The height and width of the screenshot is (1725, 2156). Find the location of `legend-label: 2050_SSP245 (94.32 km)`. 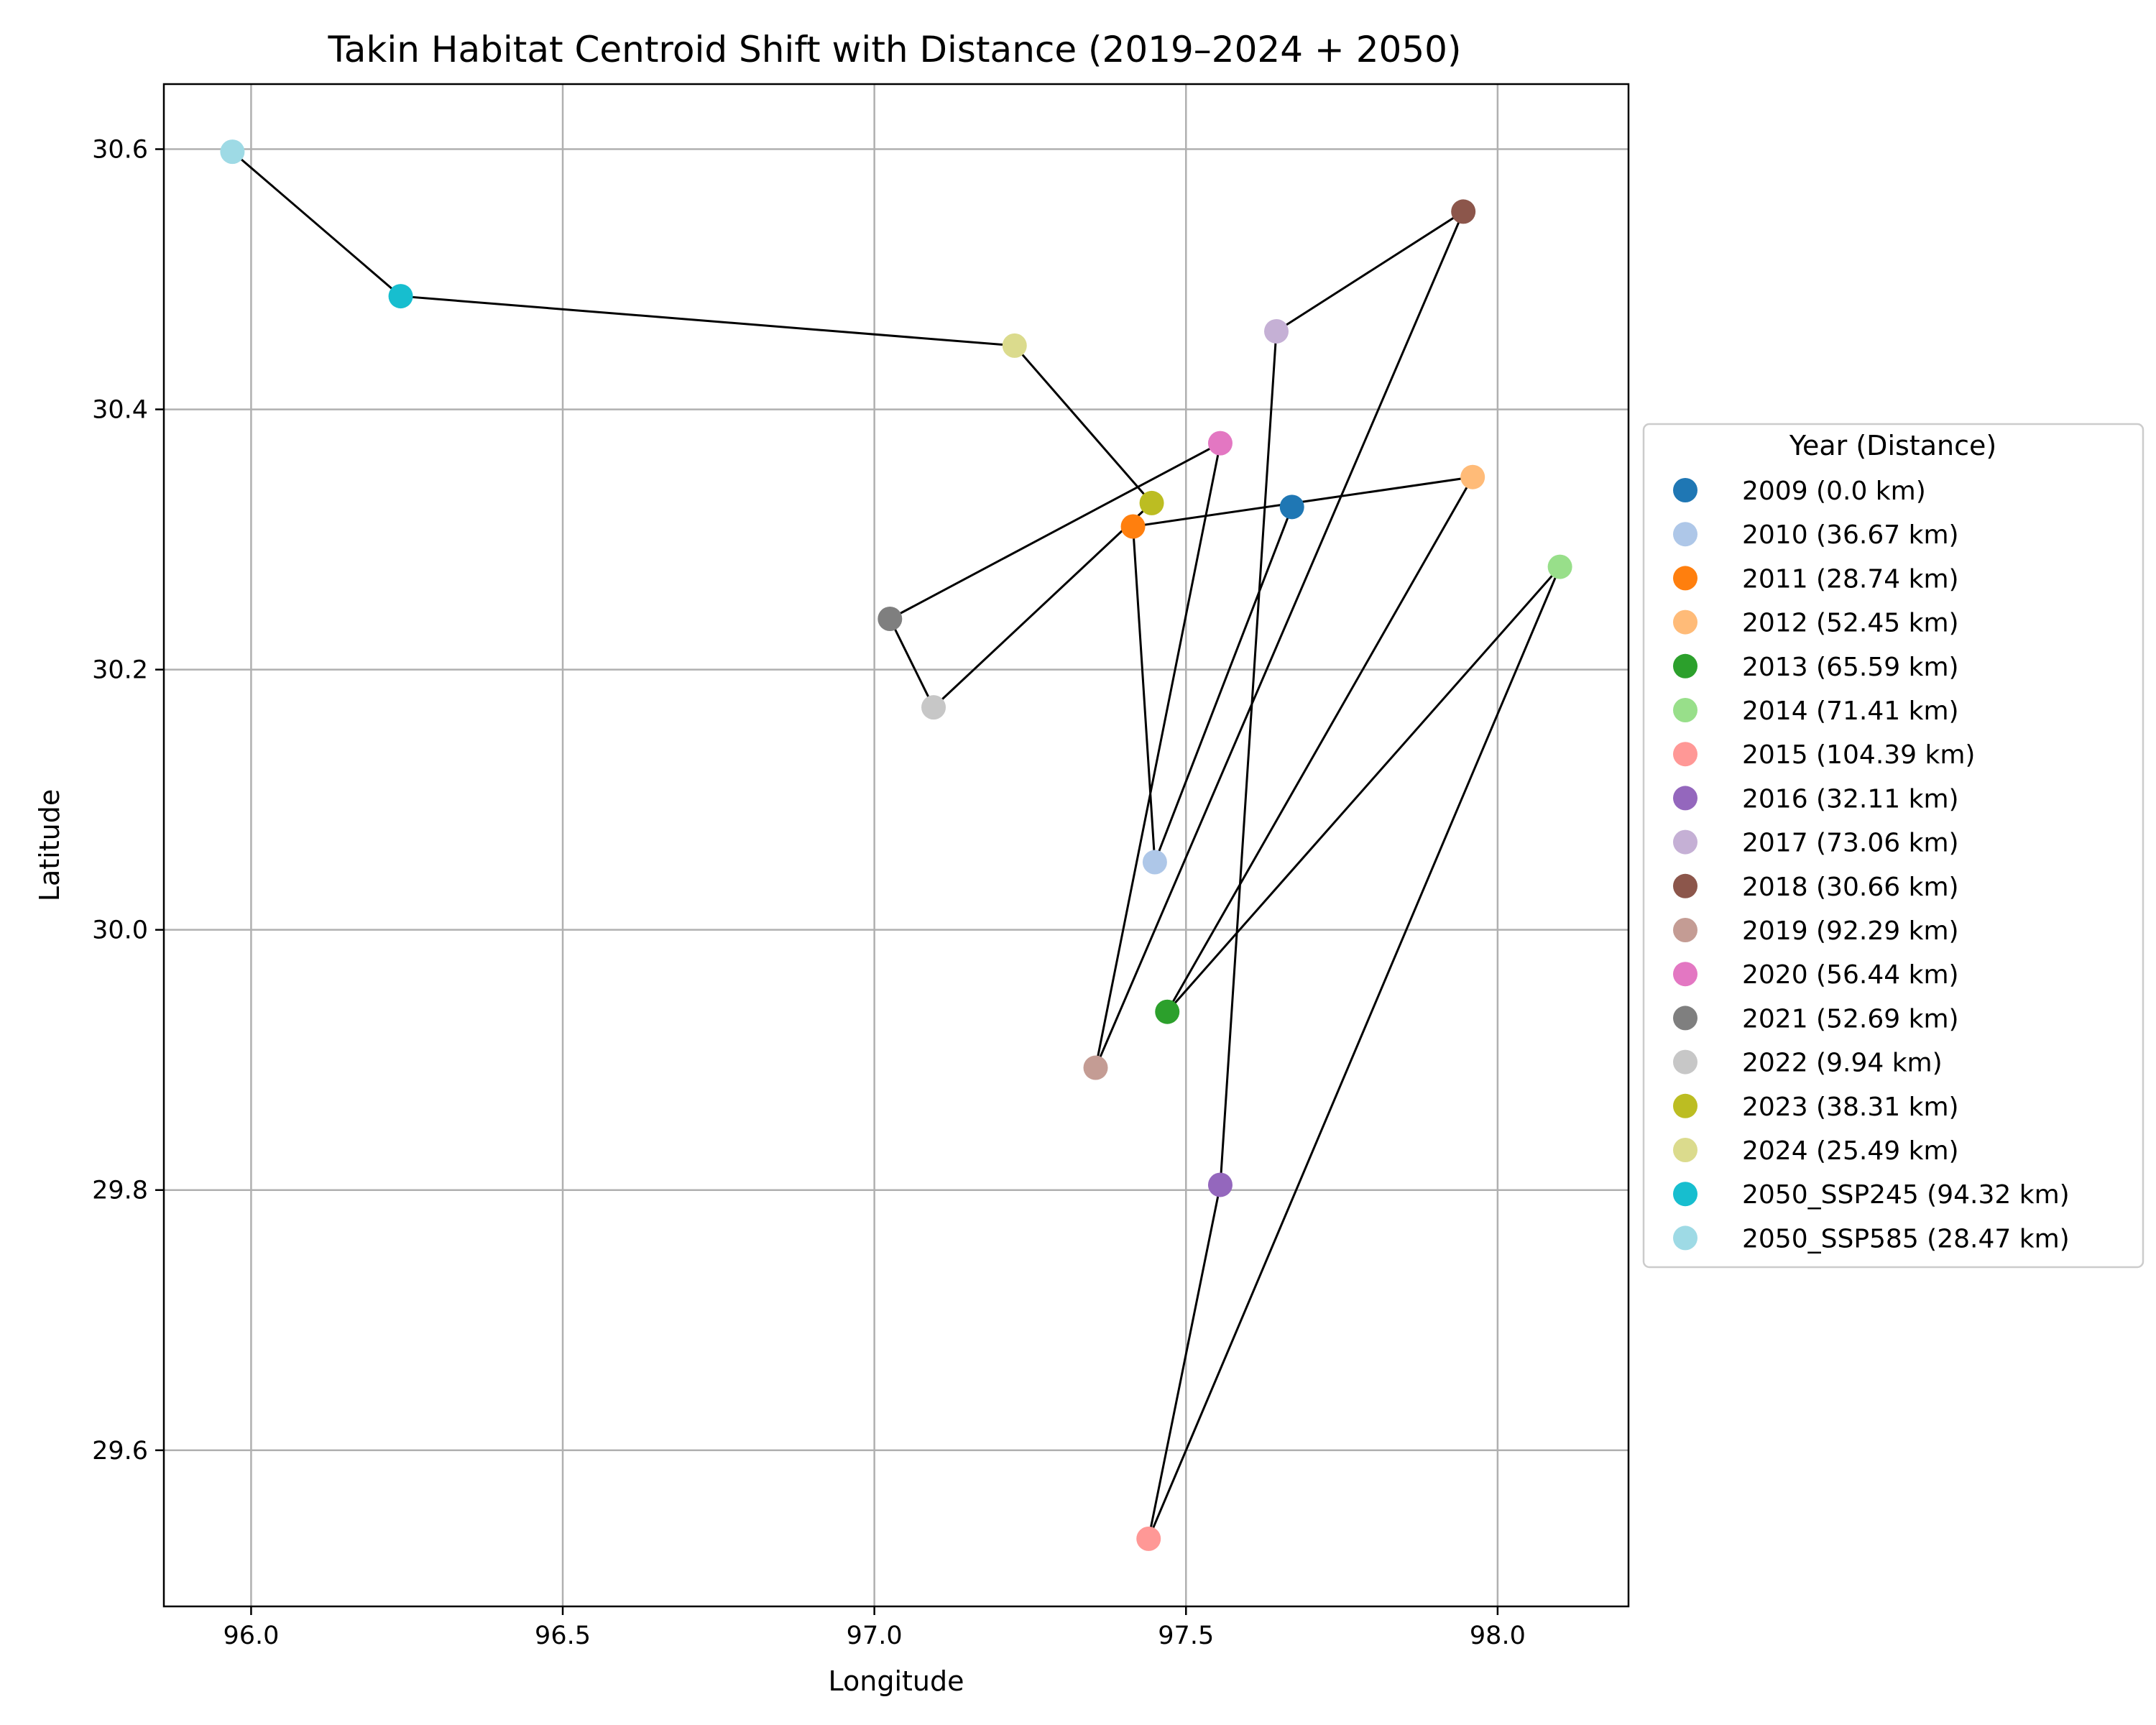

legend-label: 2050_SSP245 (94.32 km) is located at coordinates (1906, 1195).